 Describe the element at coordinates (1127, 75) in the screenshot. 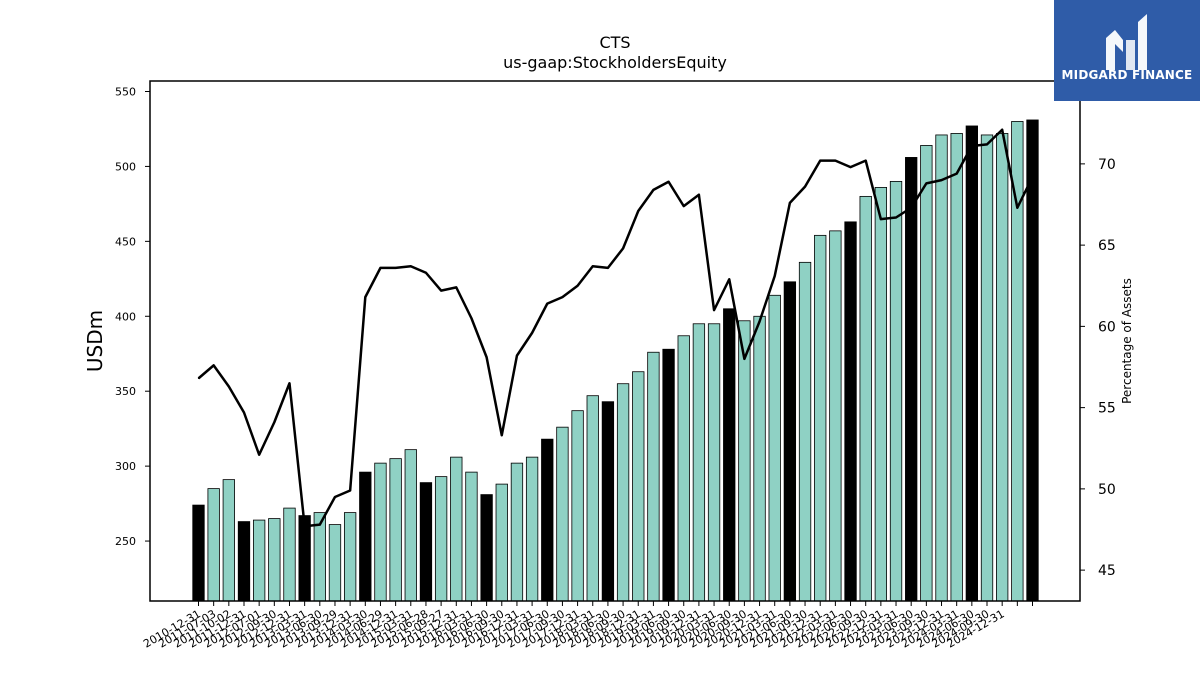

I see `brand-name: MIDGARD FINANCE` at that location.